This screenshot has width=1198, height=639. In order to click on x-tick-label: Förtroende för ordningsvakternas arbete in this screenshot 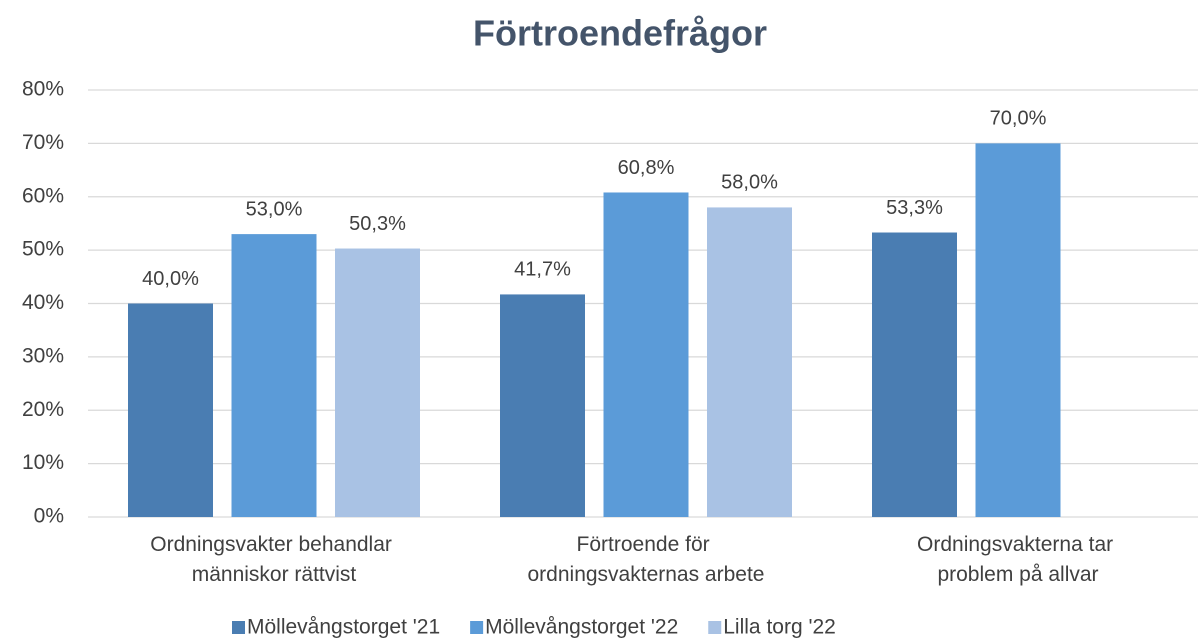, I will do `click(646, 559)`.